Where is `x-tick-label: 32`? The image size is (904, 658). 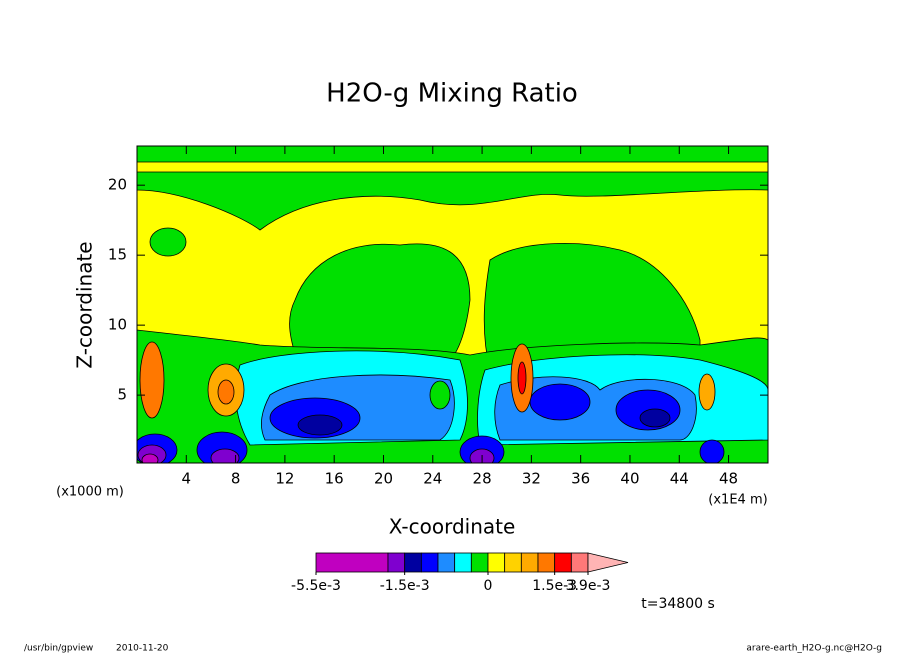 x-tick-label: 32 is located at coordinates (531, 479).